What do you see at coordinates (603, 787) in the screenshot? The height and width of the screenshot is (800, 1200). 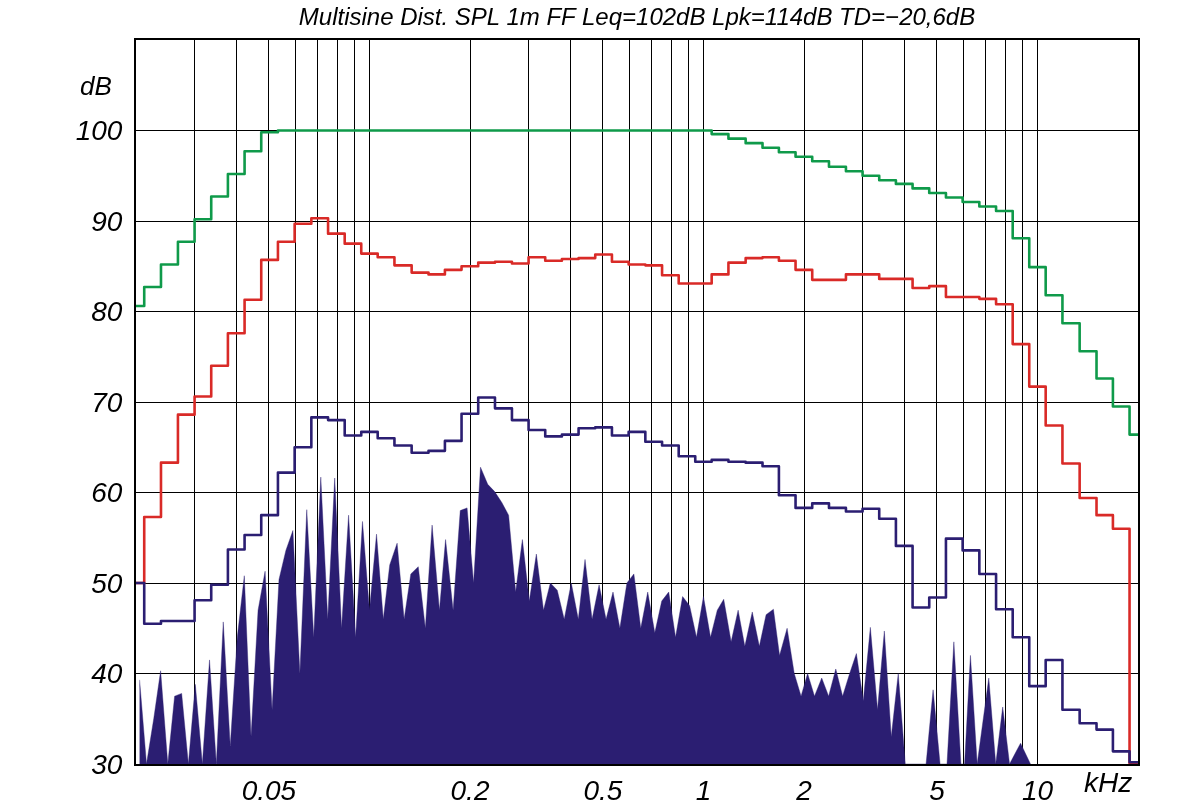 I see `x-tick-label: 0.5` at bounding box center [603, 787].